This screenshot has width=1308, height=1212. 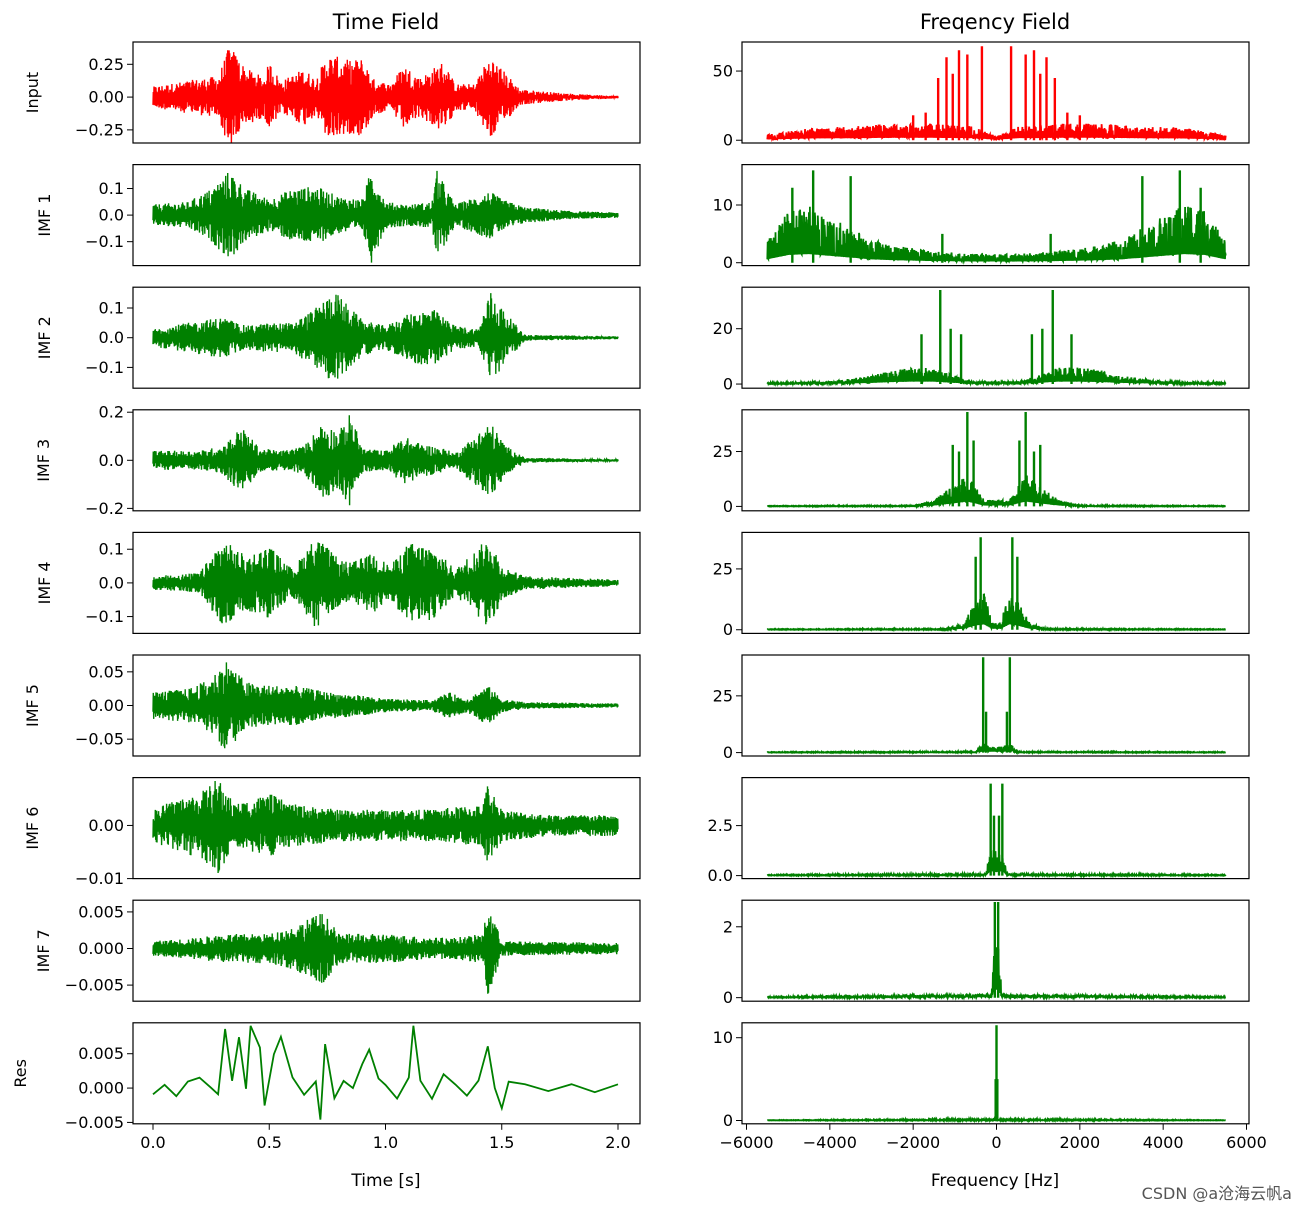 What do you see at coordinates (99, 878) in the screenshot?
I see `y-tick-label: −0.01` at bounding box center [99, 878].